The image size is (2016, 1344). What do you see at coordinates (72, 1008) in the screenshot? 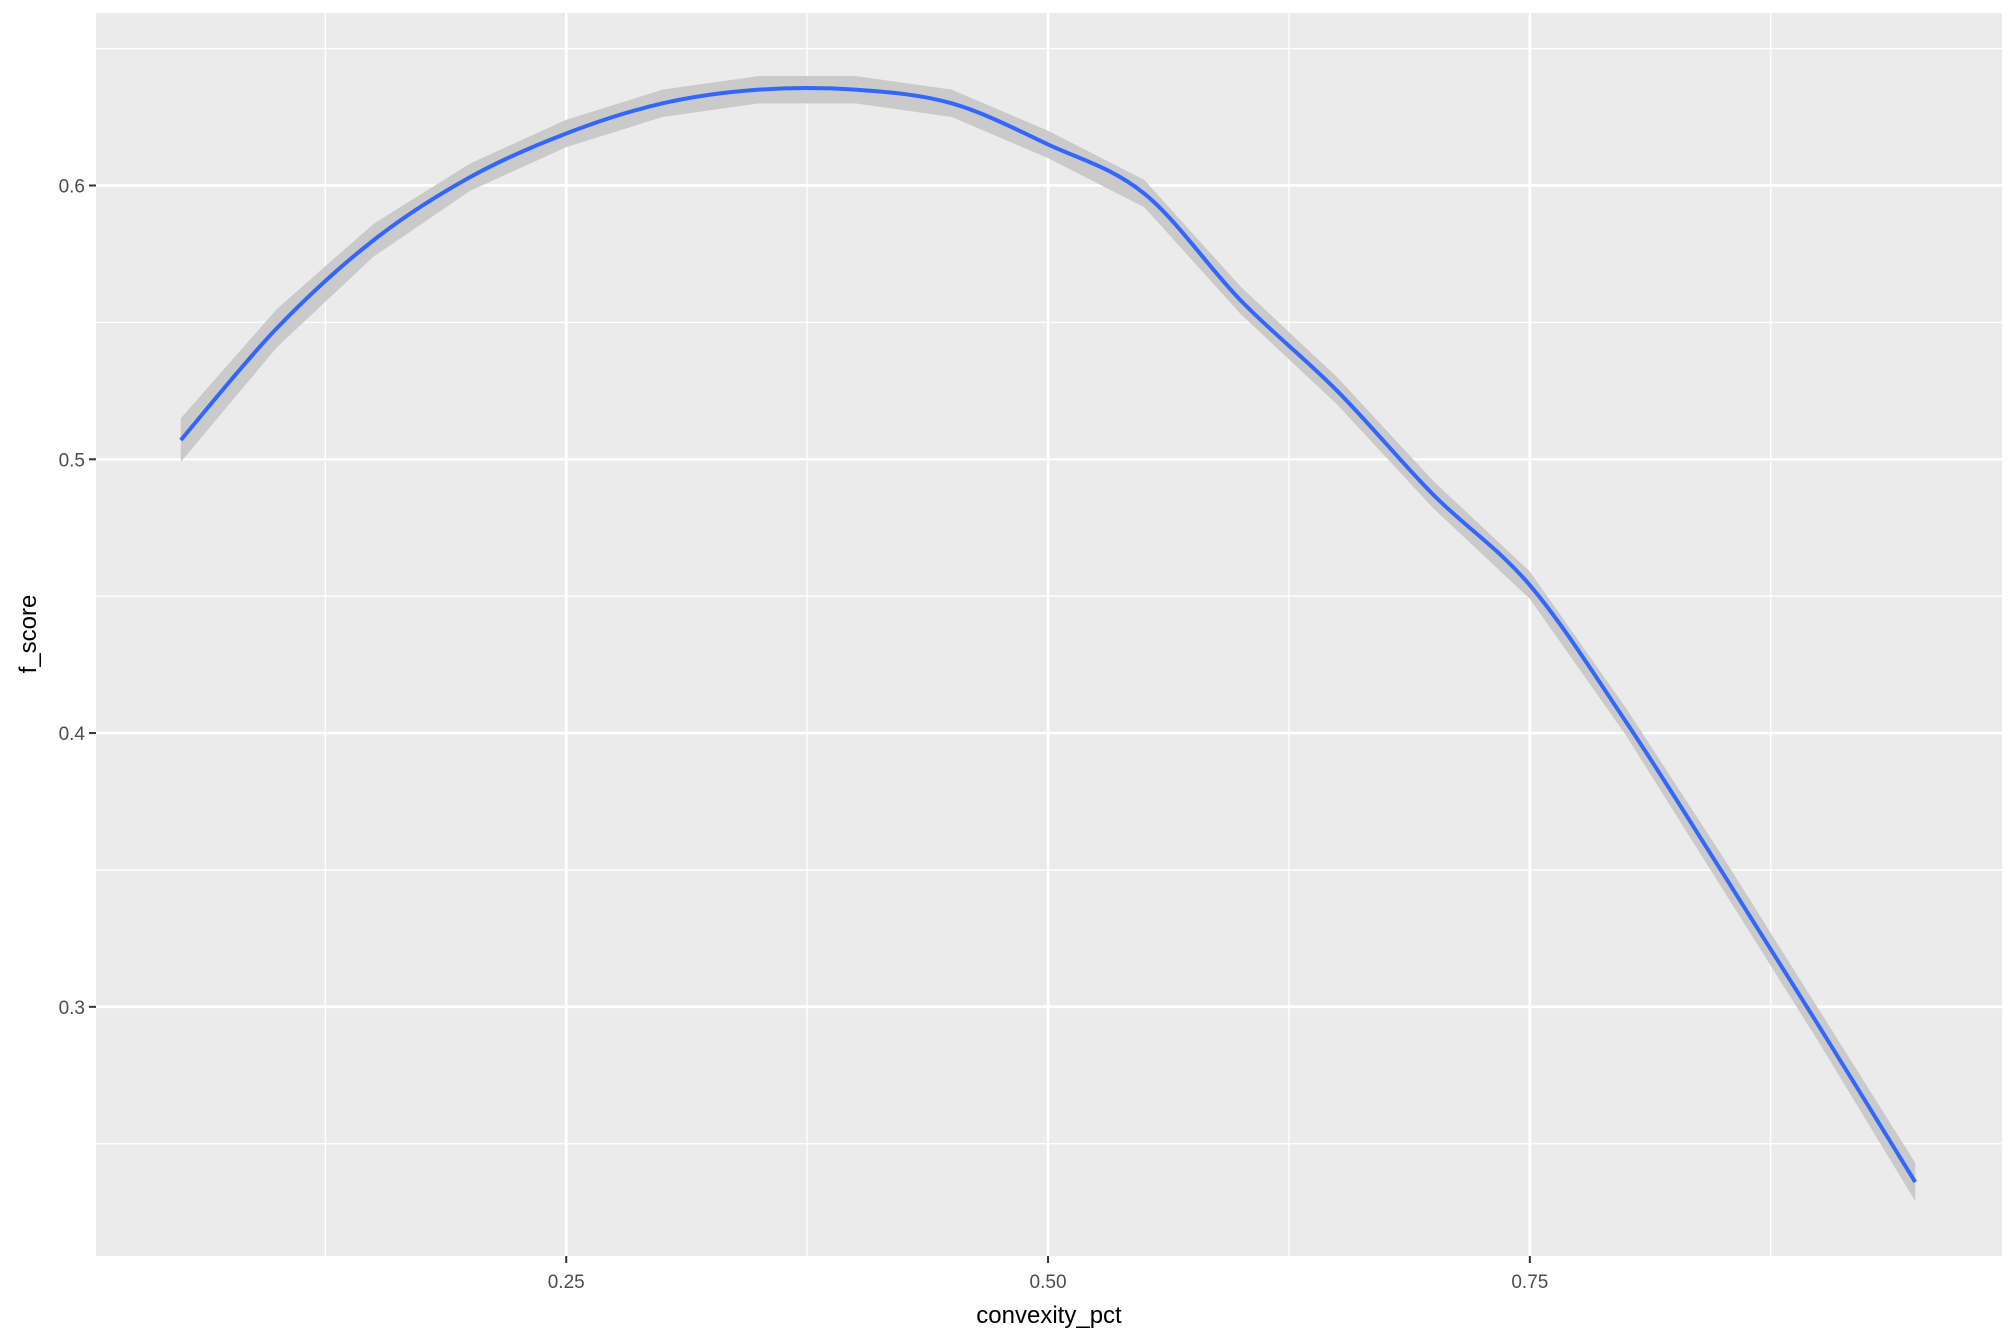
I see `y-tick-label: 0.3` at bounding box center [72, 1008].